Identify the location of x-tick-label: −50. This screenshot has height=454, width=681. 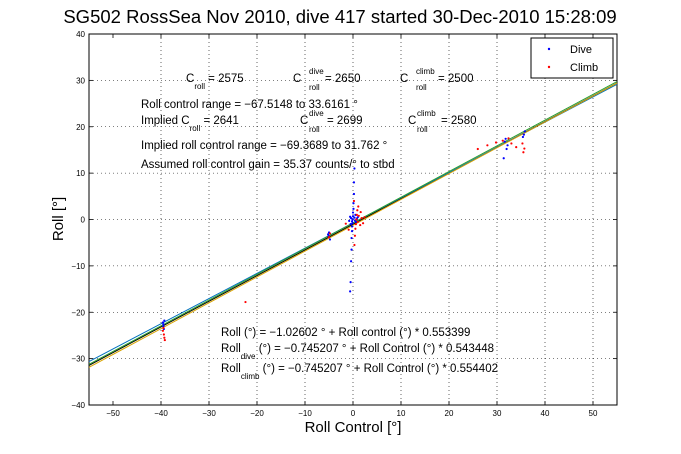
(113, 413).